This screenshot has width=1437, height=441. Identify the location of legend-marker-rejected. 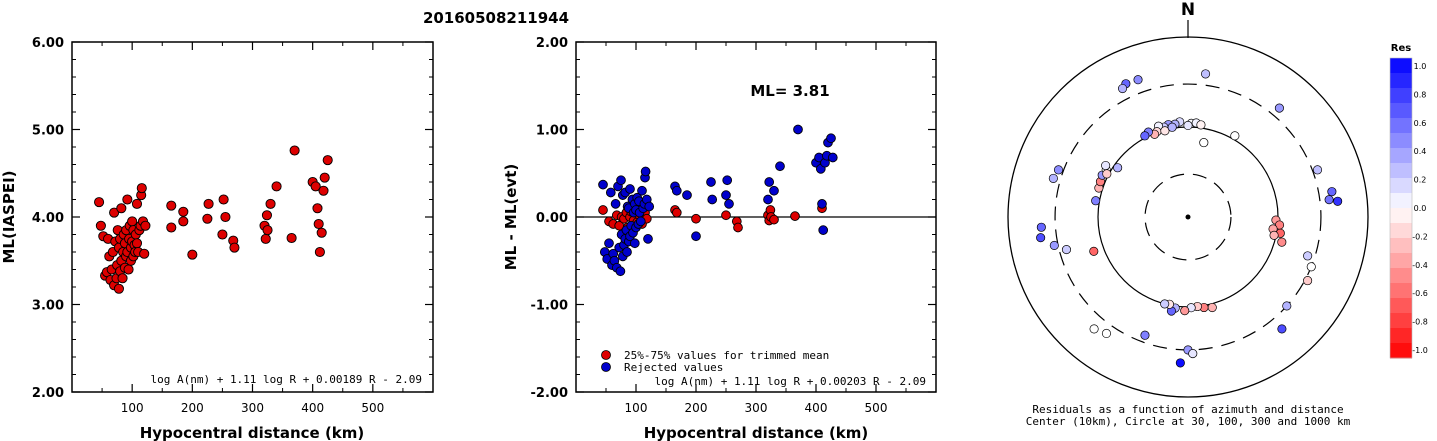
(606, 367).